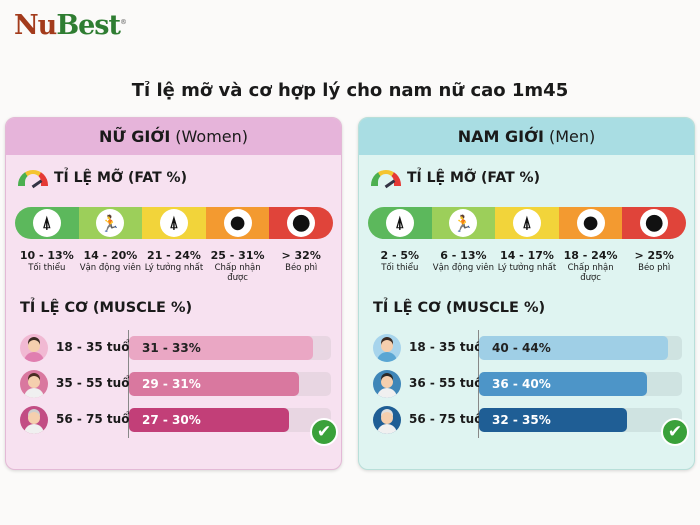 Image resolution: width=700 pixels, height=525 pixels. I want to click on muscle-row: 35 - 55 tuổi 29 - 31%, so click(173, 384).